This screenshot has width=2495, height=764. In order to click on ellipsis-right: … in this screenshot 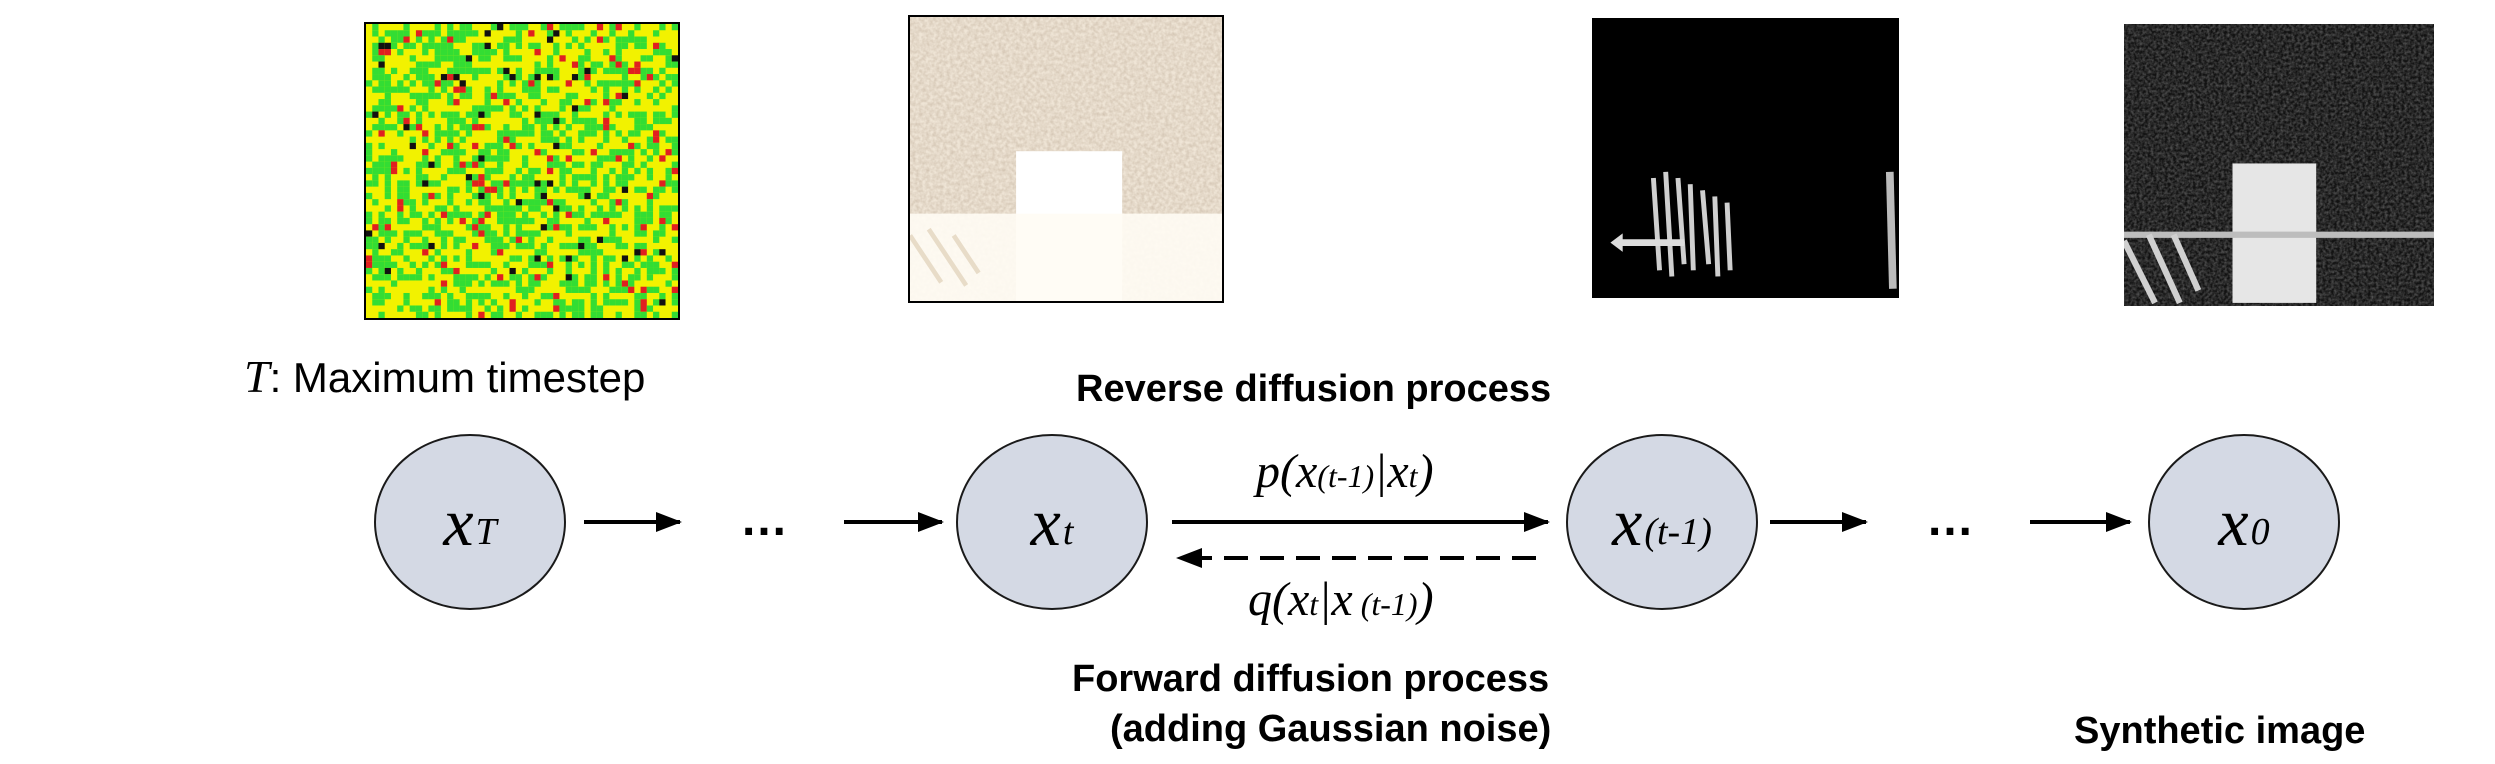, I will do `click(1951, 519)`.